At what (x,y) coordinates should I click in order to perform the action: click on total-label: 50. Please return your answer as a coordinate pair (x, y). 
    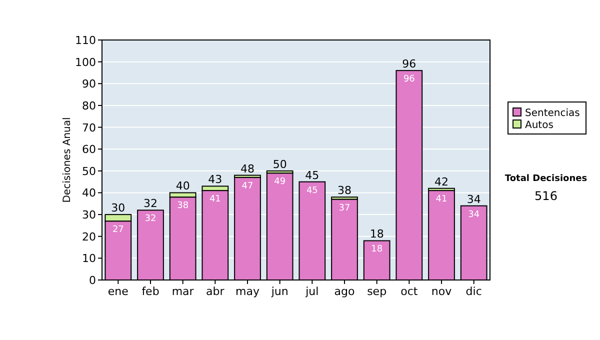
    Looking at the image, I should click on (279, 164).